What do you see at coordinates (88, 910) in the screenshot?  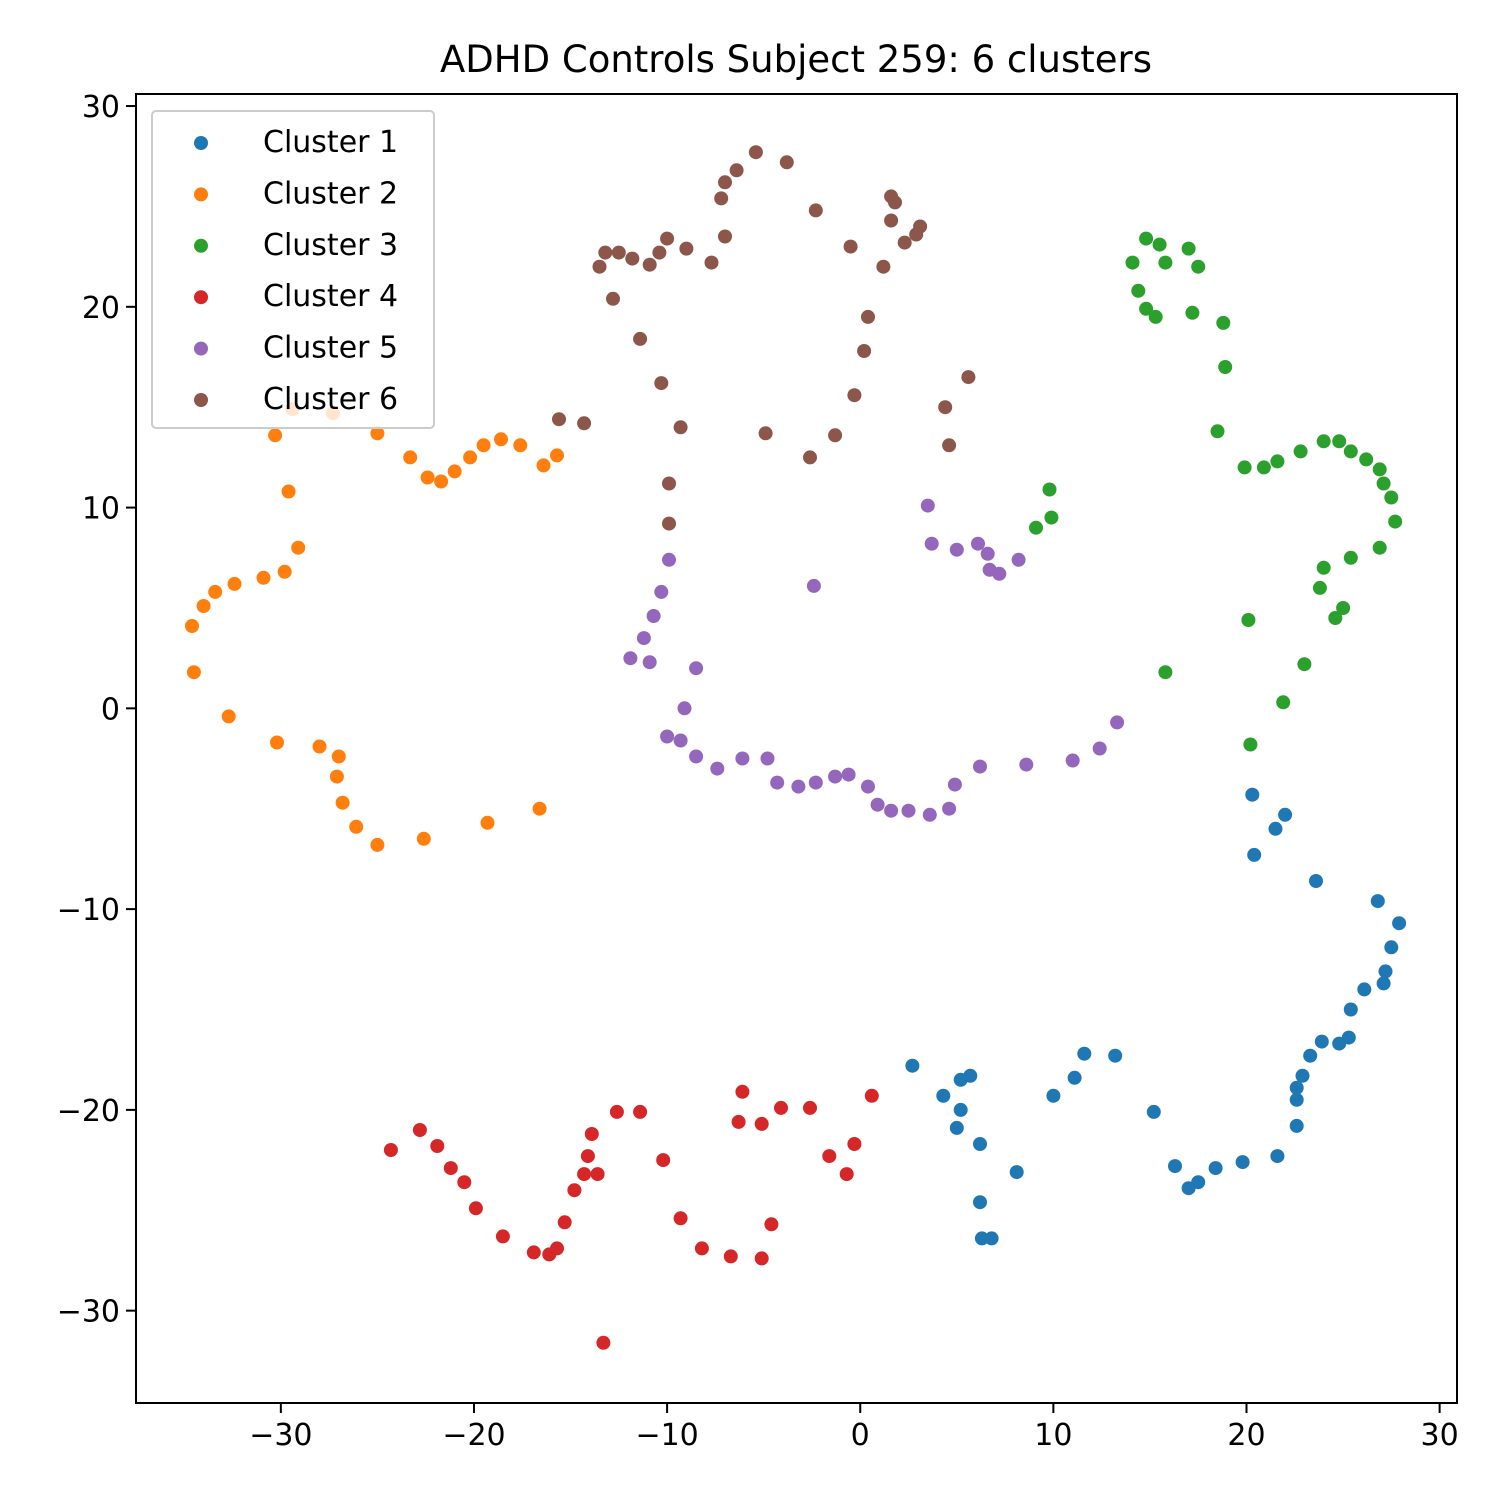 I see `y-tick-label: −10` at bounding box center [88, 910].